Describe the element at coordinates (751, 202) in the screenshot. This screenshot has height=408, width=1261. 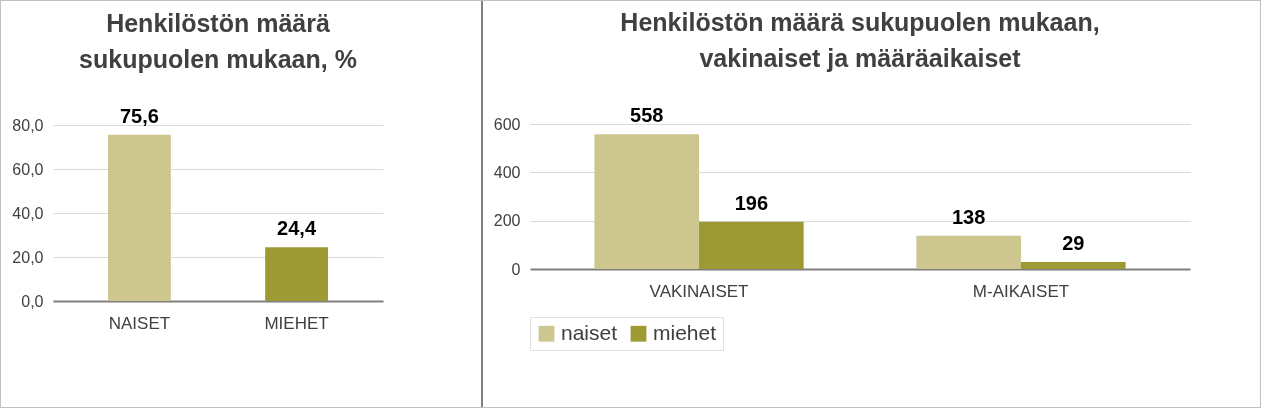
I see `data-label: 196` at that location.